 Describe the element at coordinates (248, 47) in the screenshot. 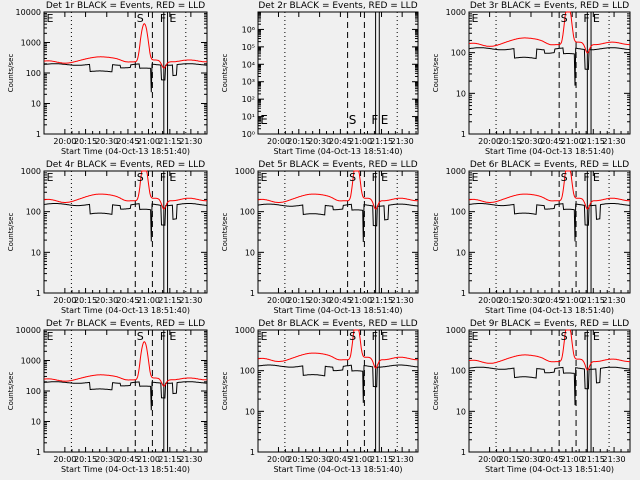

I see `y-tick-label: 10⁵` at that location.